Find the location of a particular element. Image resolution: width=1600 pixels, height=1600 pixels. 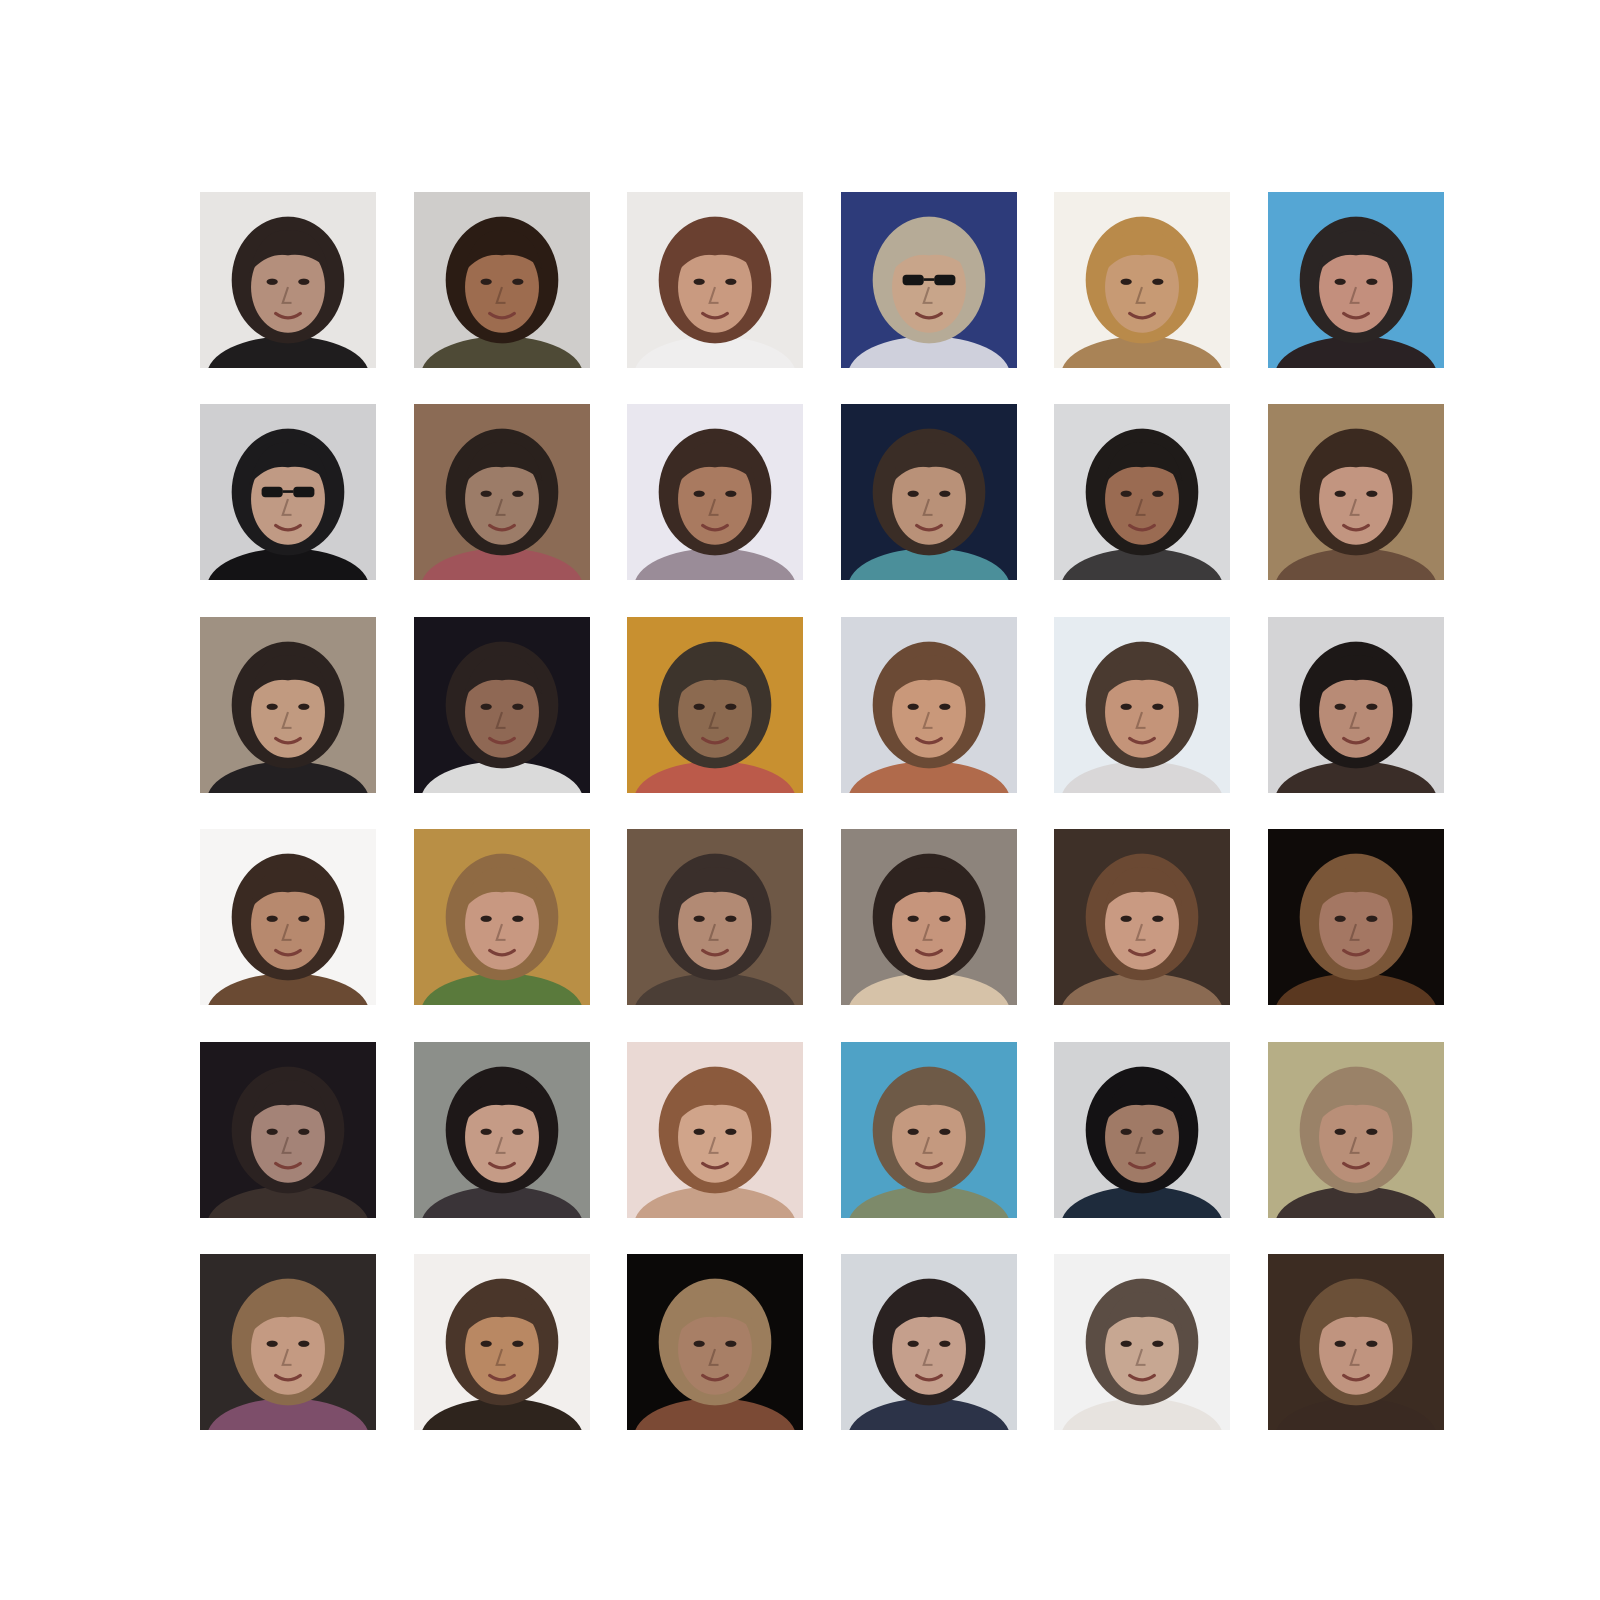

face-tile-r6-c5 is located at coordinates (1142, 1342).